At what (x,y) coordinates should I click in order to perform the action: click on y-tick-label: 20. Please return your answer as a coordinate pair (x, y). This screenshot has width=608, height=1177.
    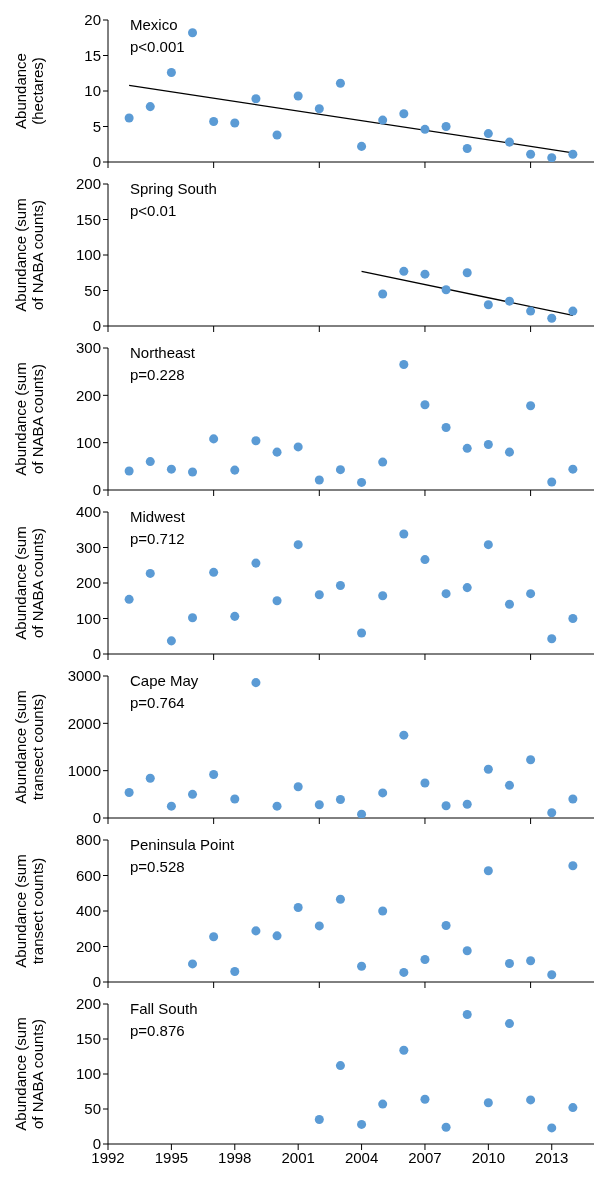
    Looking at the image, I should click on (92, 20).